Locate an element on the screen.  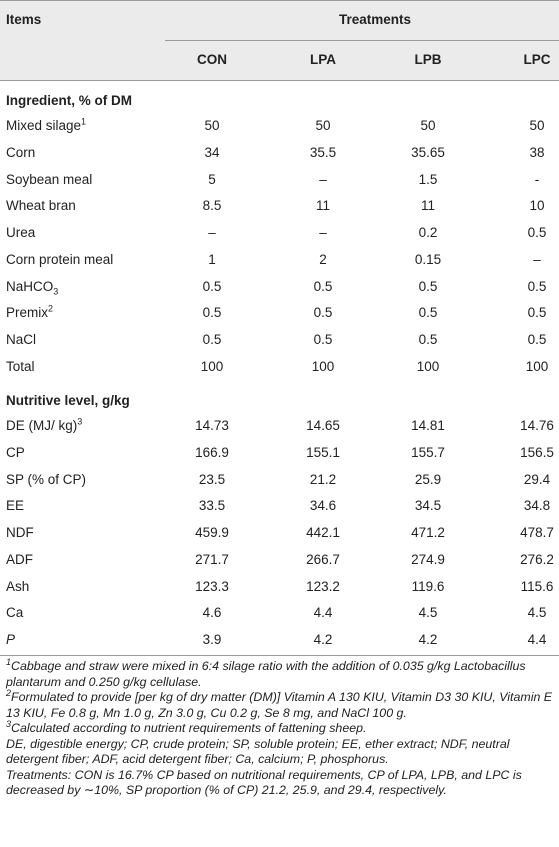
cell-value: - is located at coordinates (537, 179).